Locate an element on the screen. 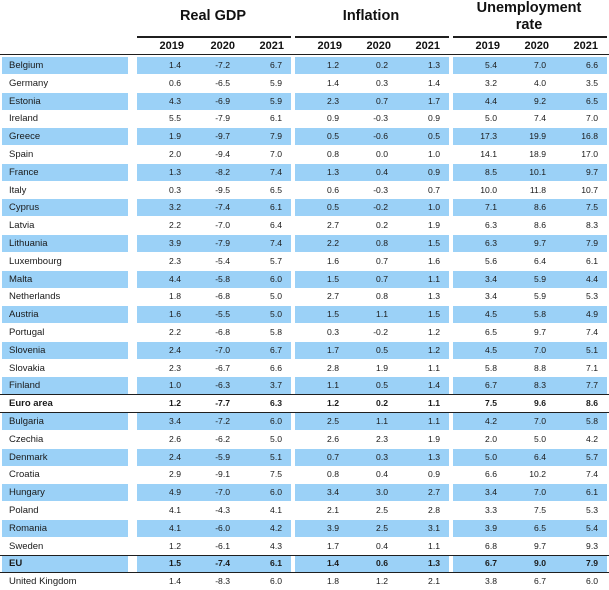 Image resolution: width=609 pixels, height=590 pixels. gdp-value-2021: 4.1 is located at coordinates (276, 510).